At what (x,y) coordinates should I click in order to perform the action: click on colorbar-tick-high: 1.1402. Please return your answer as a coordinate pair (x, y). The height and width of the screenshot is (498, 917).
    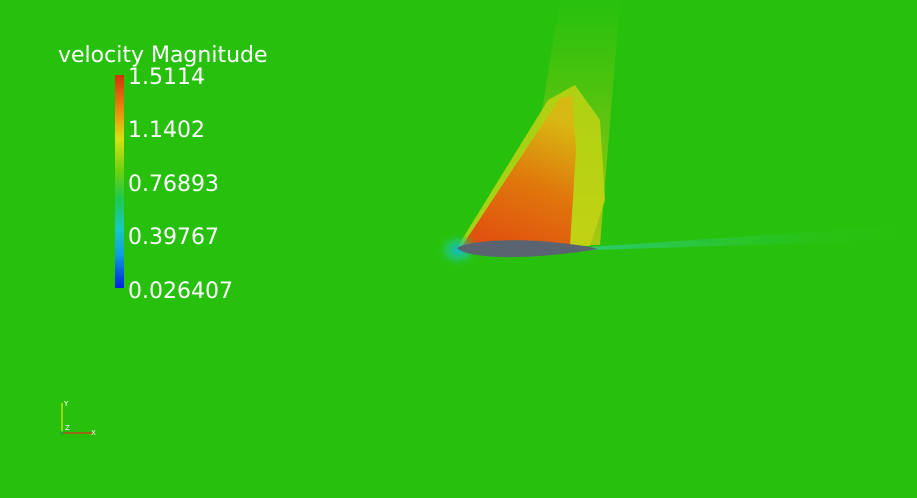
    Looking at the image, I should click on (166, 130).